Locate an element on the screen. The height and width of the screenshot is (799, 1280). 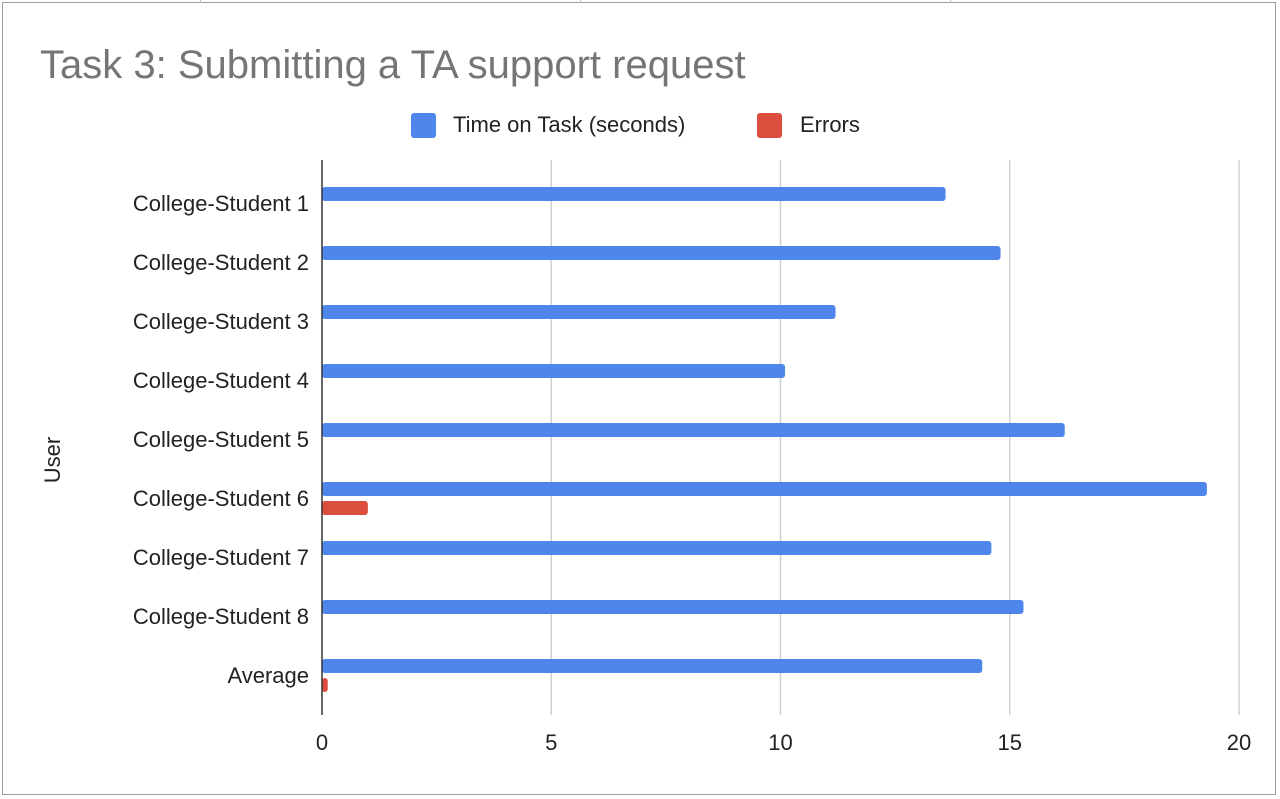
x-tick-label: 0 is located at coordinates (322, 742).